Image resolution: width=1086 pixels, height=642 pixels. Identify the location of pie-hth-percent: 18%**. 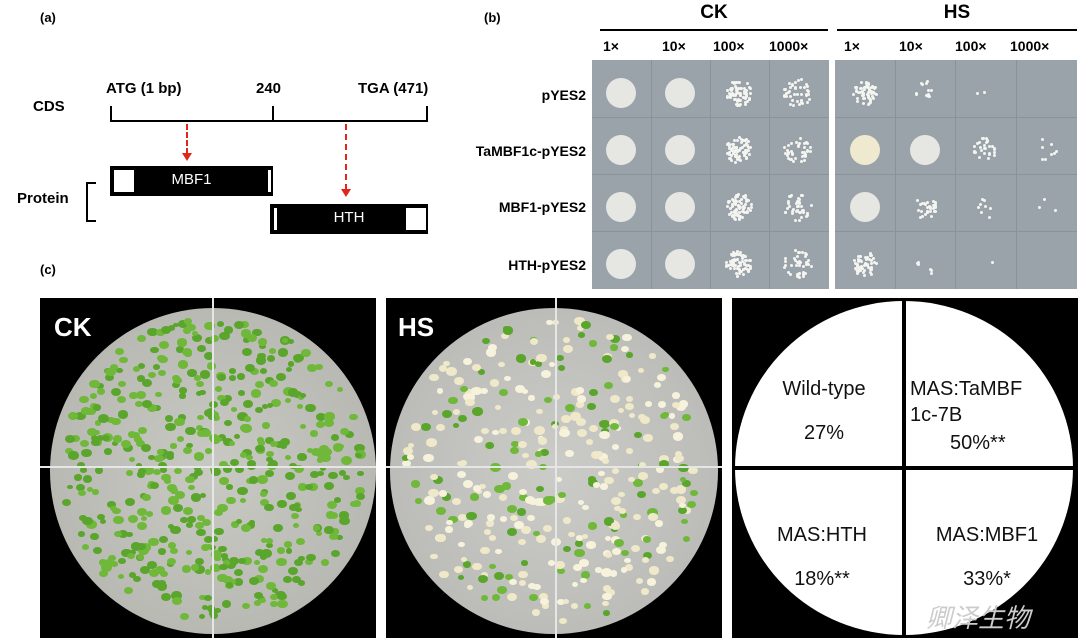
(822, 579).